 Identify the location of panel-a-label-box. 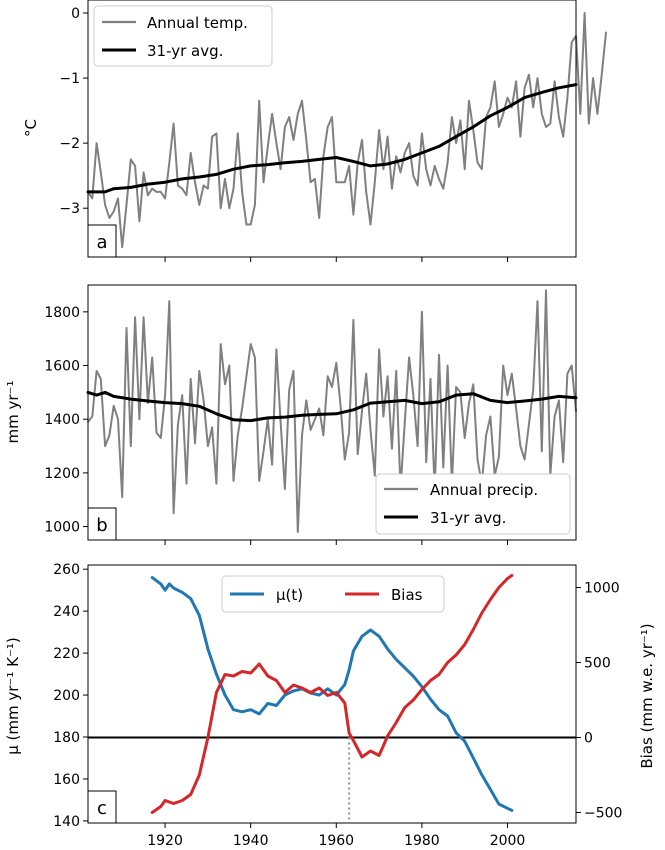
(102, 241).